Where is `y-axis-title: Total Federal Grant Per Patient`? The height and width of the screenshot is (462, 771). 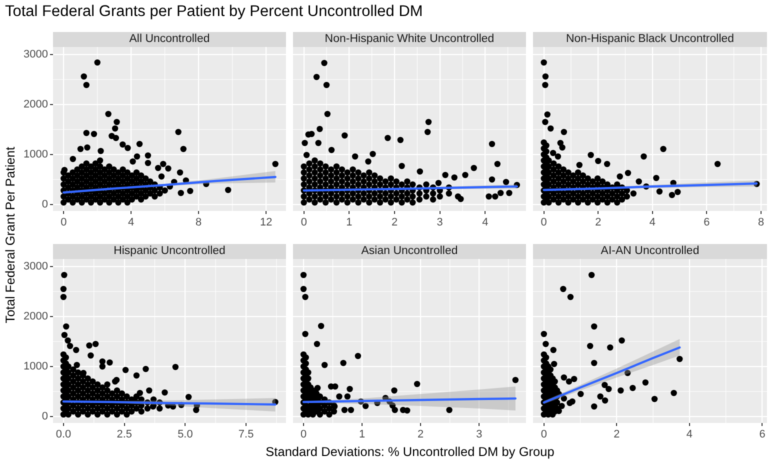
y-axis-title: Total Federal Grant Per Patient is located at coordinates (10, 235).